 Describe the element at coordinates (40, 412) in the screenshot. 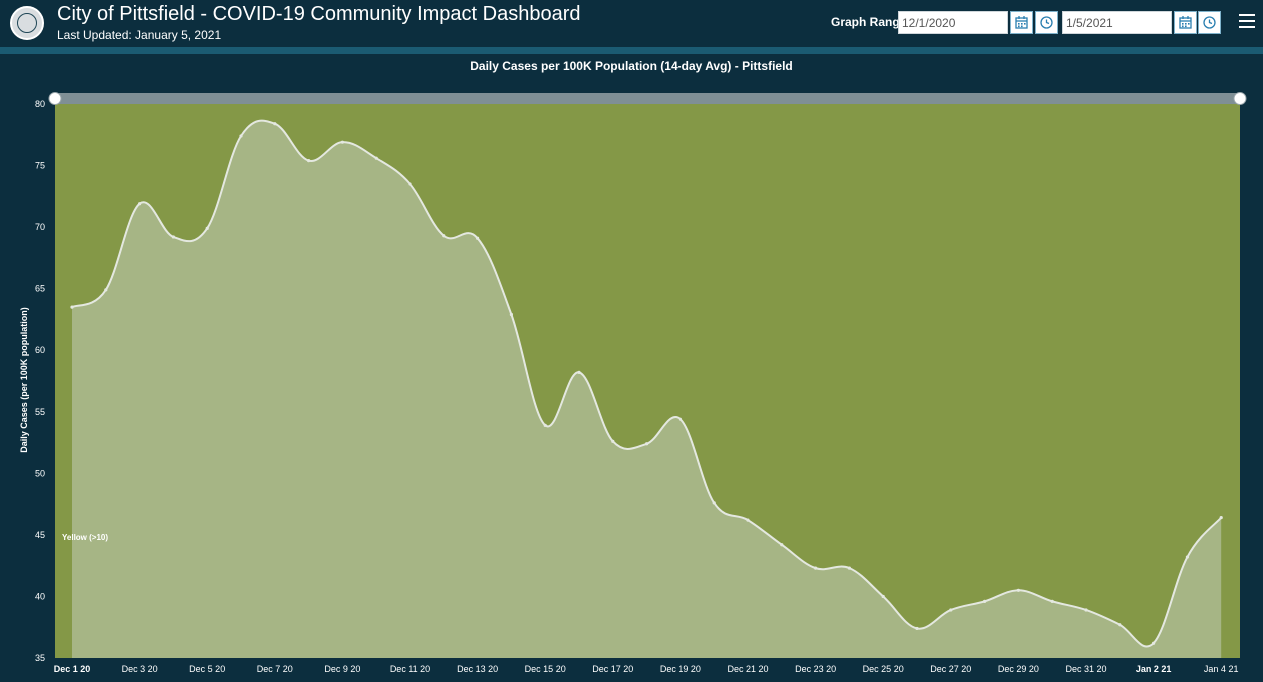

I see `y-tick-label: 55` at that location.